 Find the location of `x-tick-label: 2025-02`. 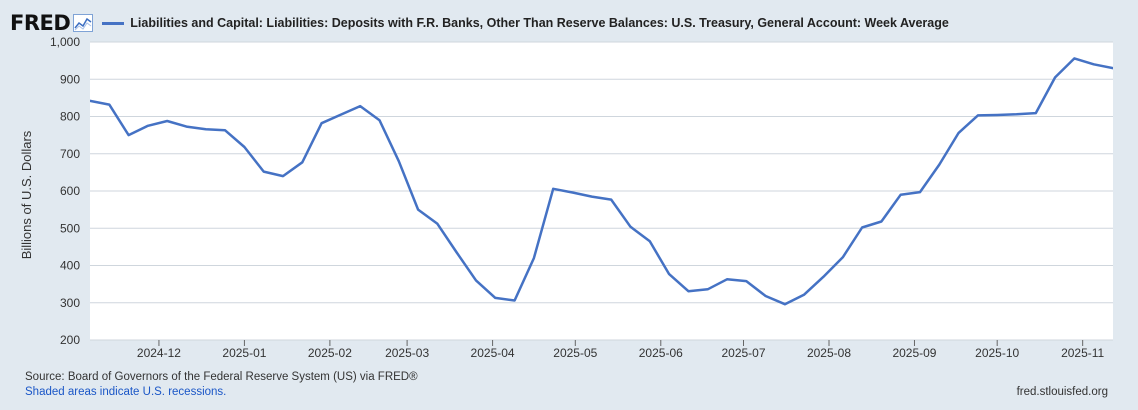

x-tick-label: 2025-02 is located at coordinates (330, 353).